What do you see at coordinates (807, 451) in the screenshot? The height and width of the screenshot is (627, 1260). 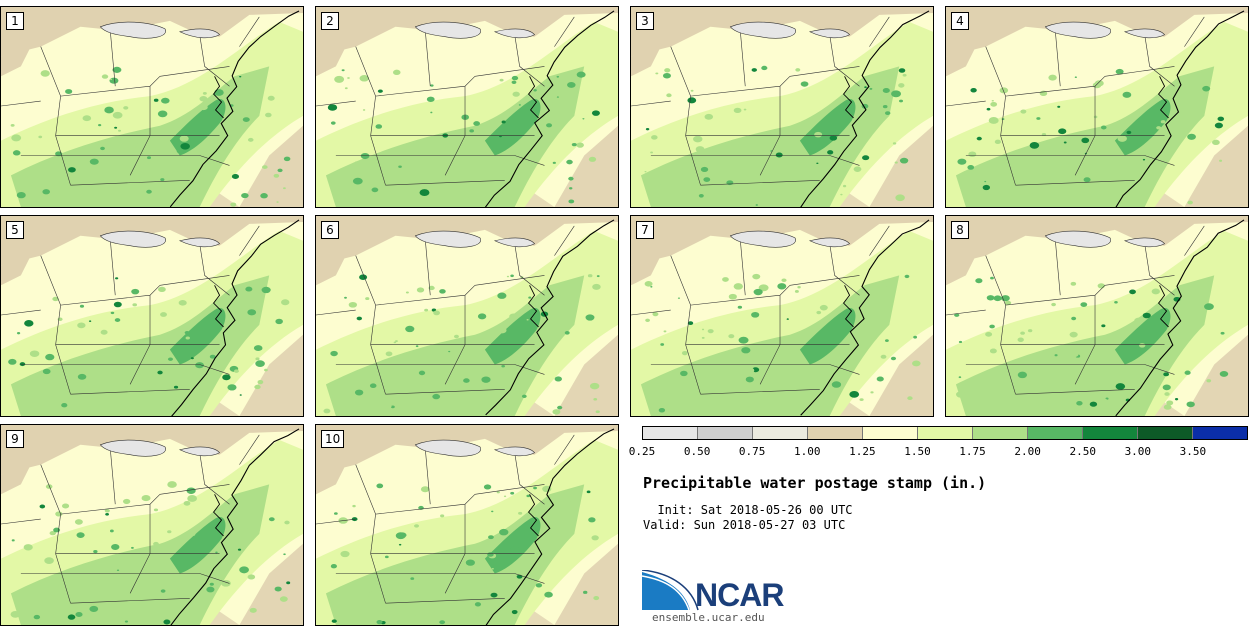 I see `colorbar-tick-label: 1.00` at bounding box center [807, 451].